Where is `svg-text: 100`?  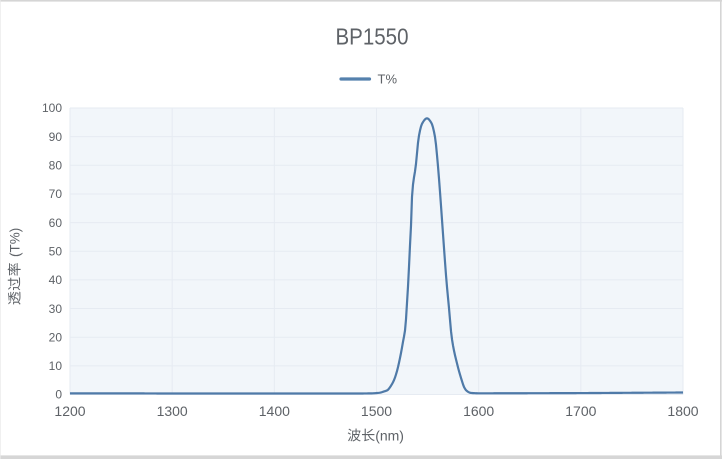
svg-text: 100 is located at coordinates (52, 108).